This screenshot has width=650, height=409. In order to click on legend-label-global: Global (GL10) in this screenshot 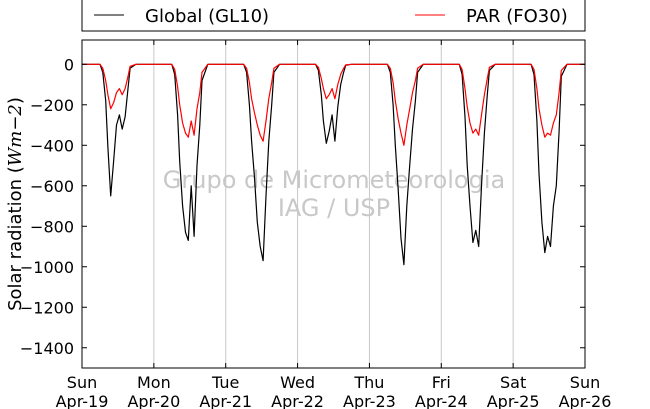, I will do `click(207, 16)`.